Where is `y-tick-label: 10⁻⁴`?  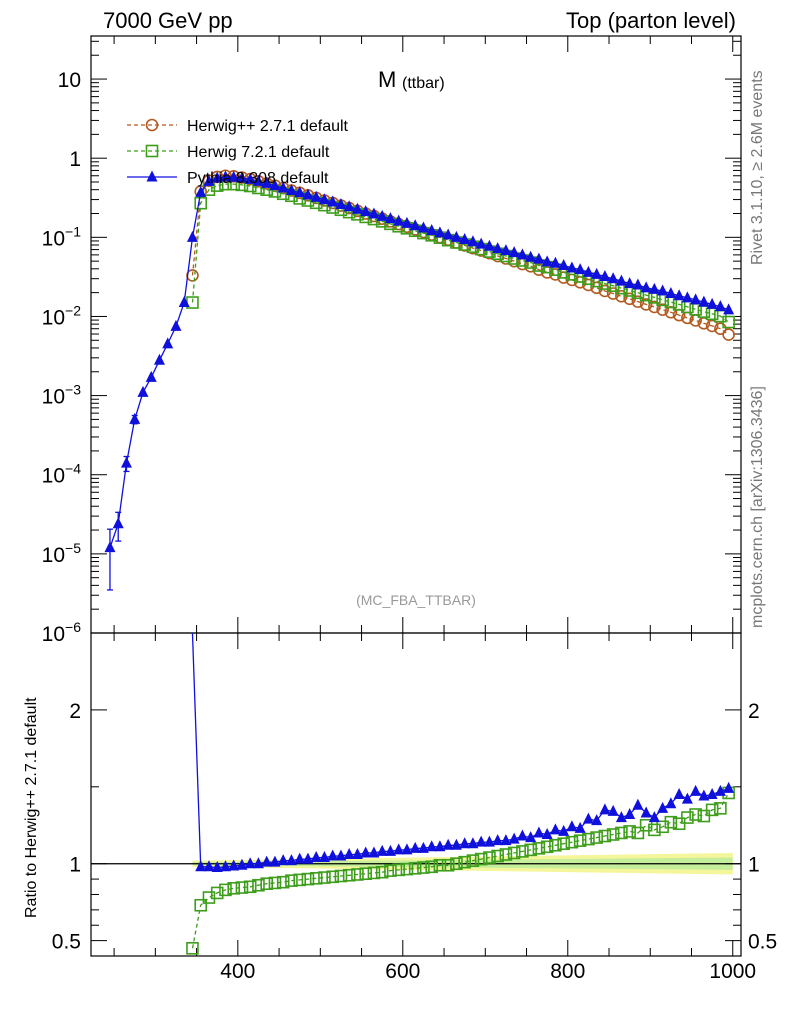
y-tick-label: 10⁻⁴ is located at coordinates (62, 474).